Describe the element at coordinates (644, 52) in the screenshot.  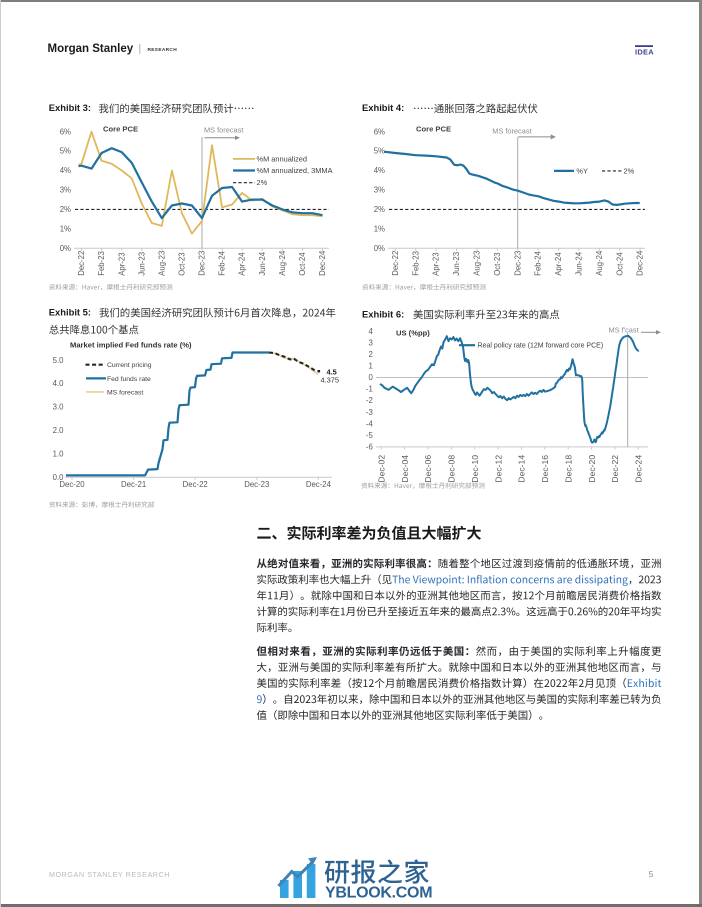
I see `svg-text: IDEA` at that location.